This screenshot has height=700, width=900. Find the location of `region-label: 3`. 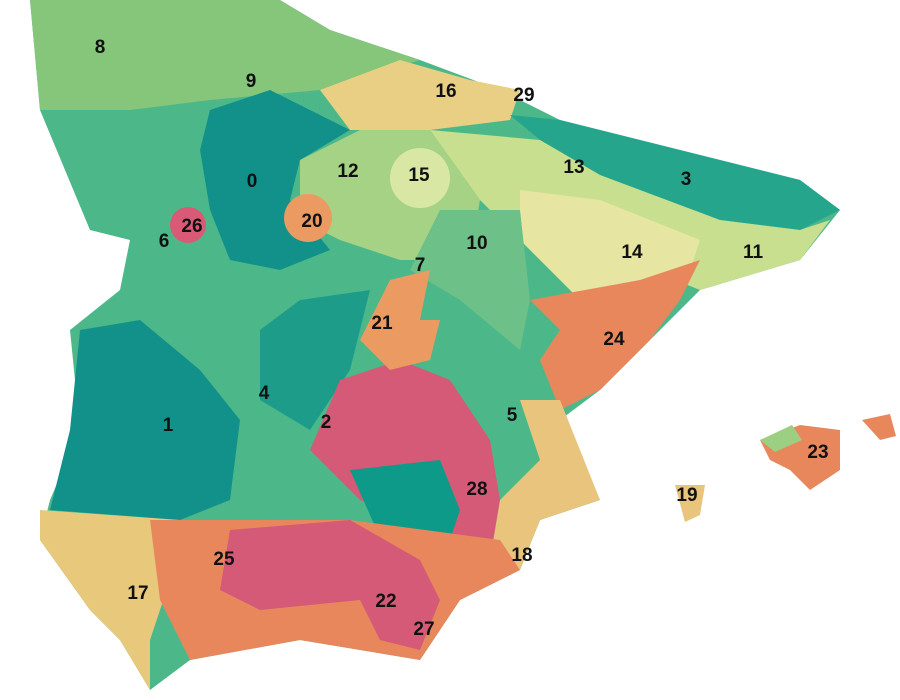

region-label: 3 is located at coordinates (686, 179).